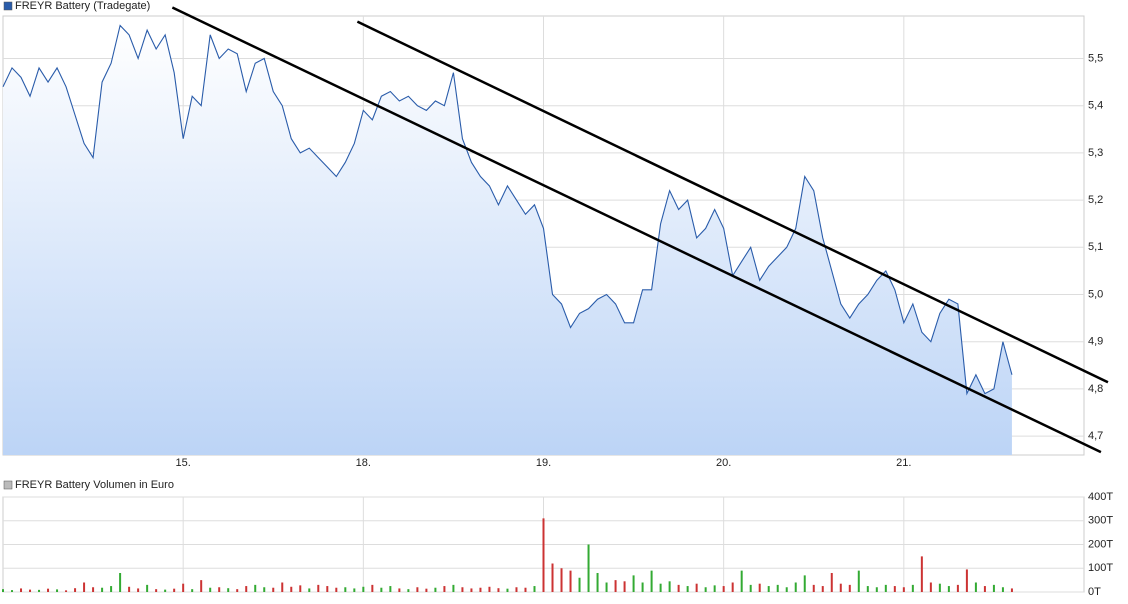 Image resolution: width=1128 pixels, height=604 pixels. Describe the element at coordinates (1095, 153) in the screenshot. I see `y-tick-label: 5,3` at that location.